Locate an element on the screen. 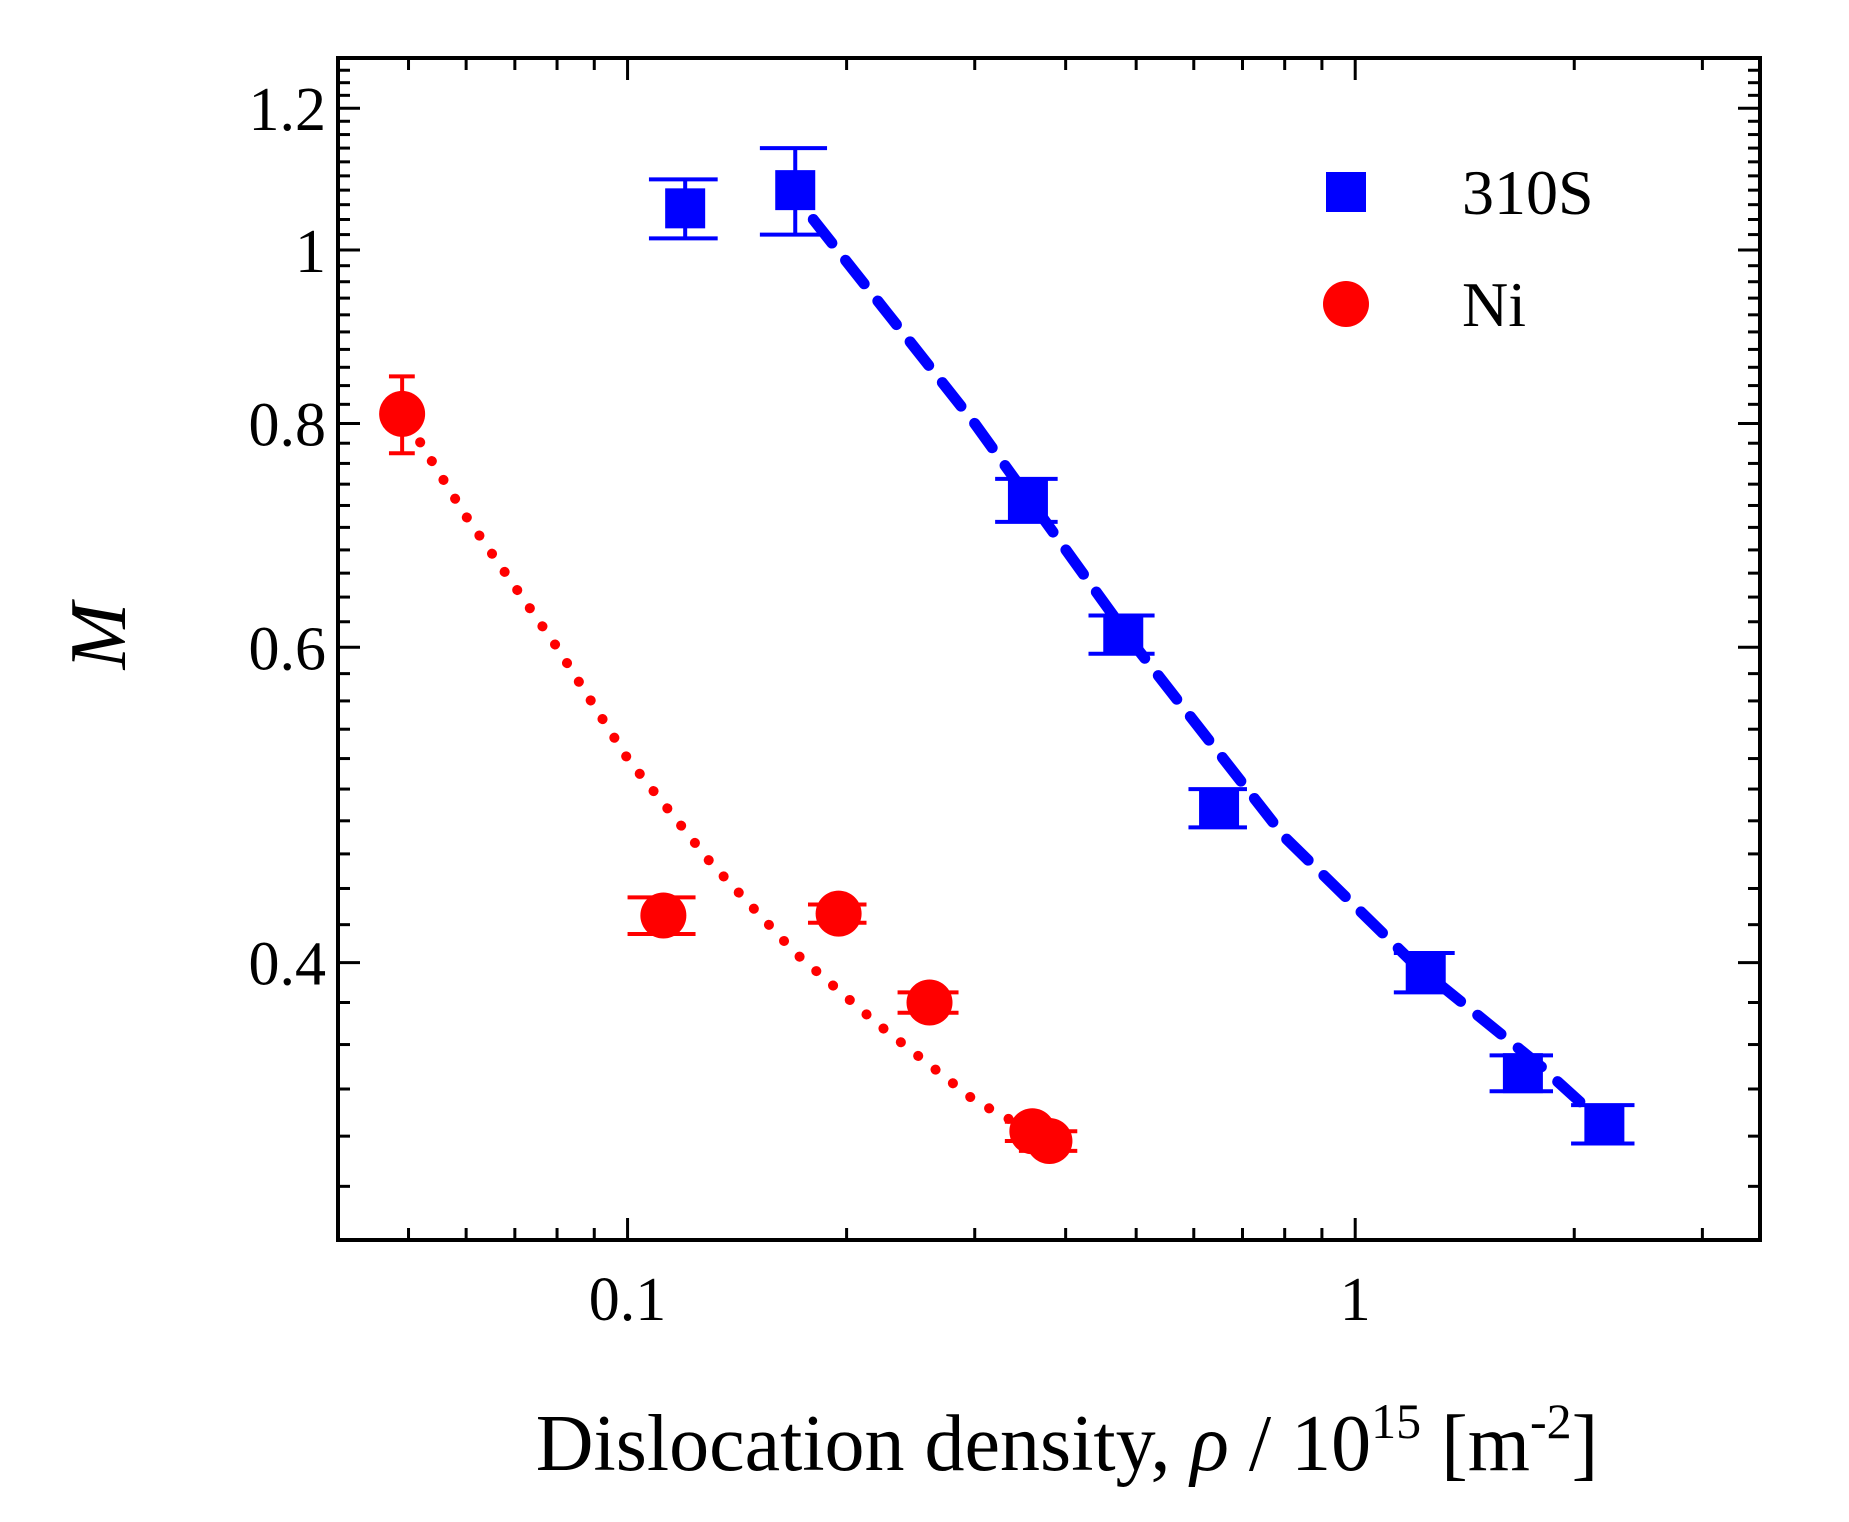  x-tick-label: 1 is located at coordinates (1355, 1300).